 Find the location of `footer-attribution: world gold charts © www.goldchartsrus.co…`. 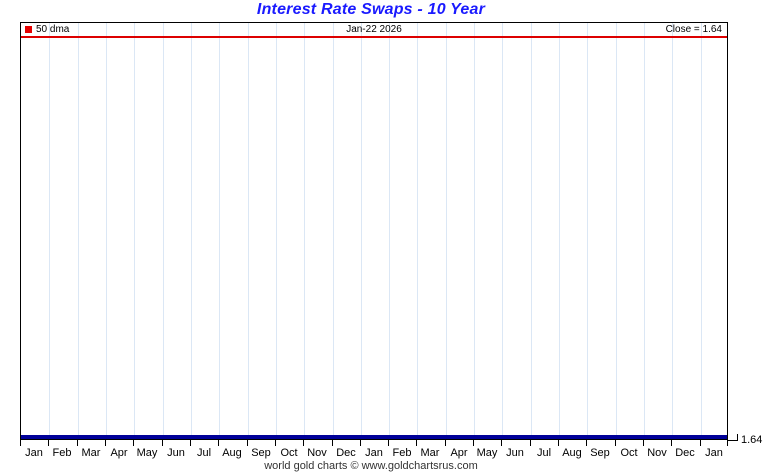

footer-attribution: world gold charts © www.goldchartsrus.co… is located at coordinates (371, 466).